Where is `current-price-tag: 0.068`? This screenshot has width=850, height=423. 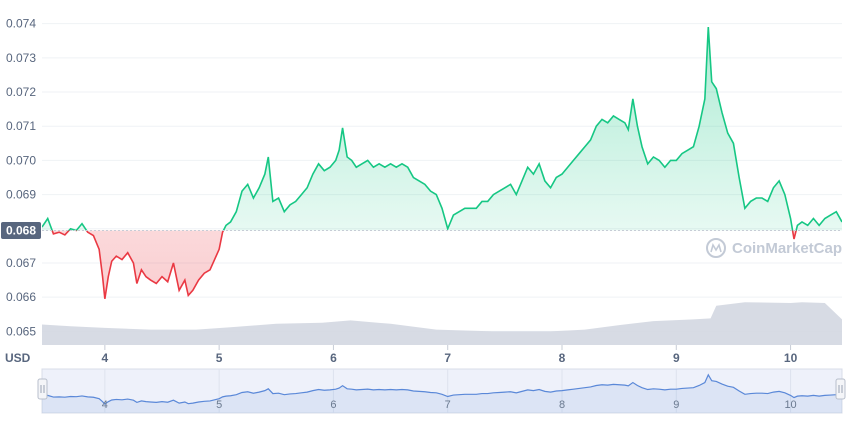
current-price-tag: 0.068 is located at coordinates (21, 230).